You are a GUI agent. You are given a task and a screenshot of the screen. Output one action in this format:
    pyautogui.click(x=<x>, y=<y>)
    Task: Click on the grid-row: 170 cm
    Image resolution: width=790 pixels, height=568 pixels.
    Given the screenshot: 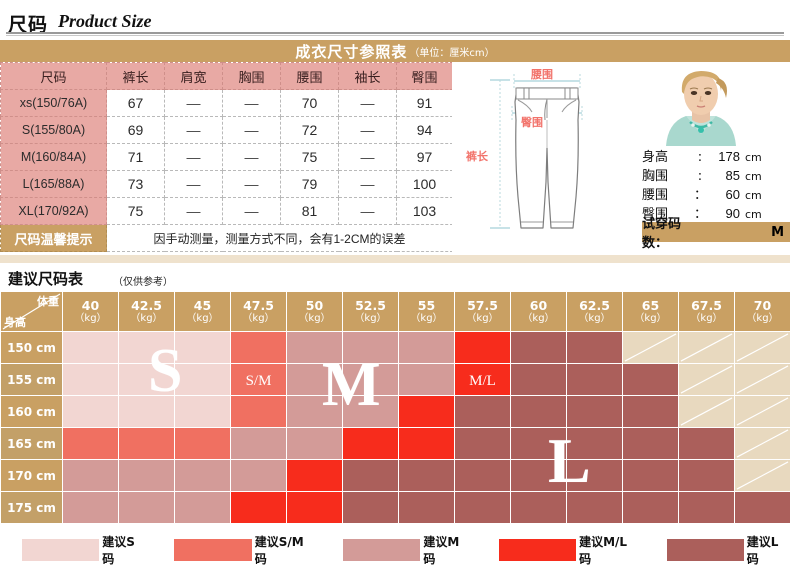 What is the action you would take?
    pyautogui.click(x=395, y=475)
    